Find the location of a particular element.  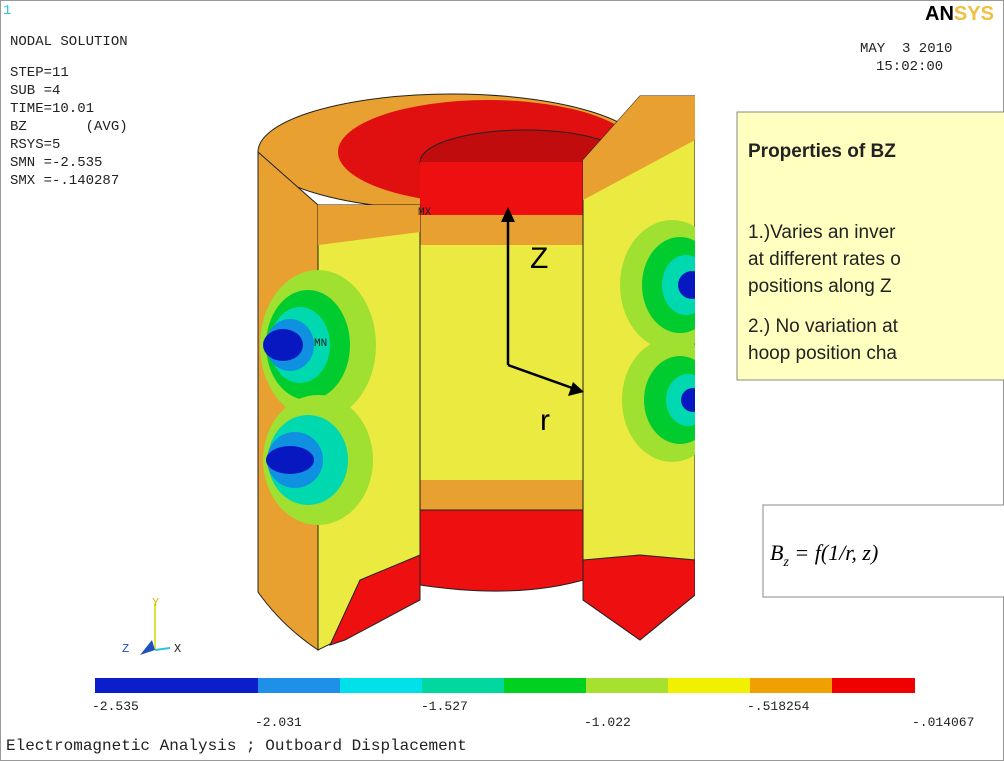

param: SMX =-.140287 is located at coordinates (64, 181).